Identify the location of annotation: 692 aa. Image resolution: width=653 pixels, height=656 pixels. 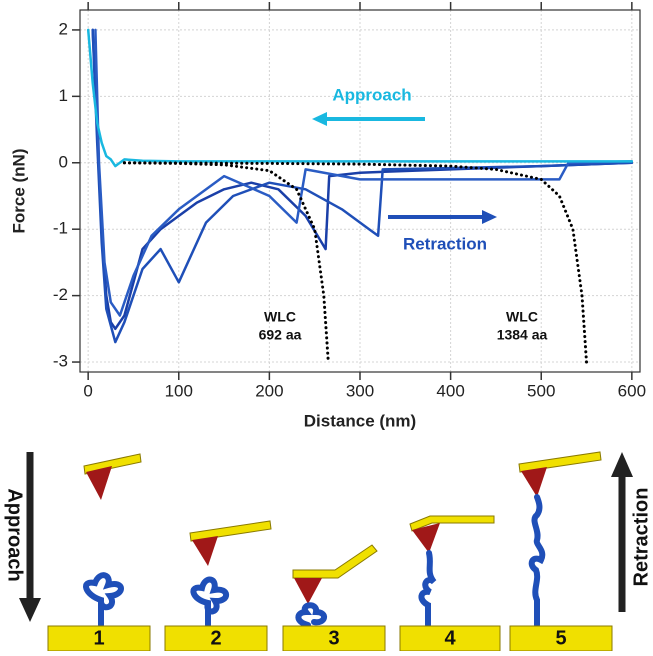
(280, 335).